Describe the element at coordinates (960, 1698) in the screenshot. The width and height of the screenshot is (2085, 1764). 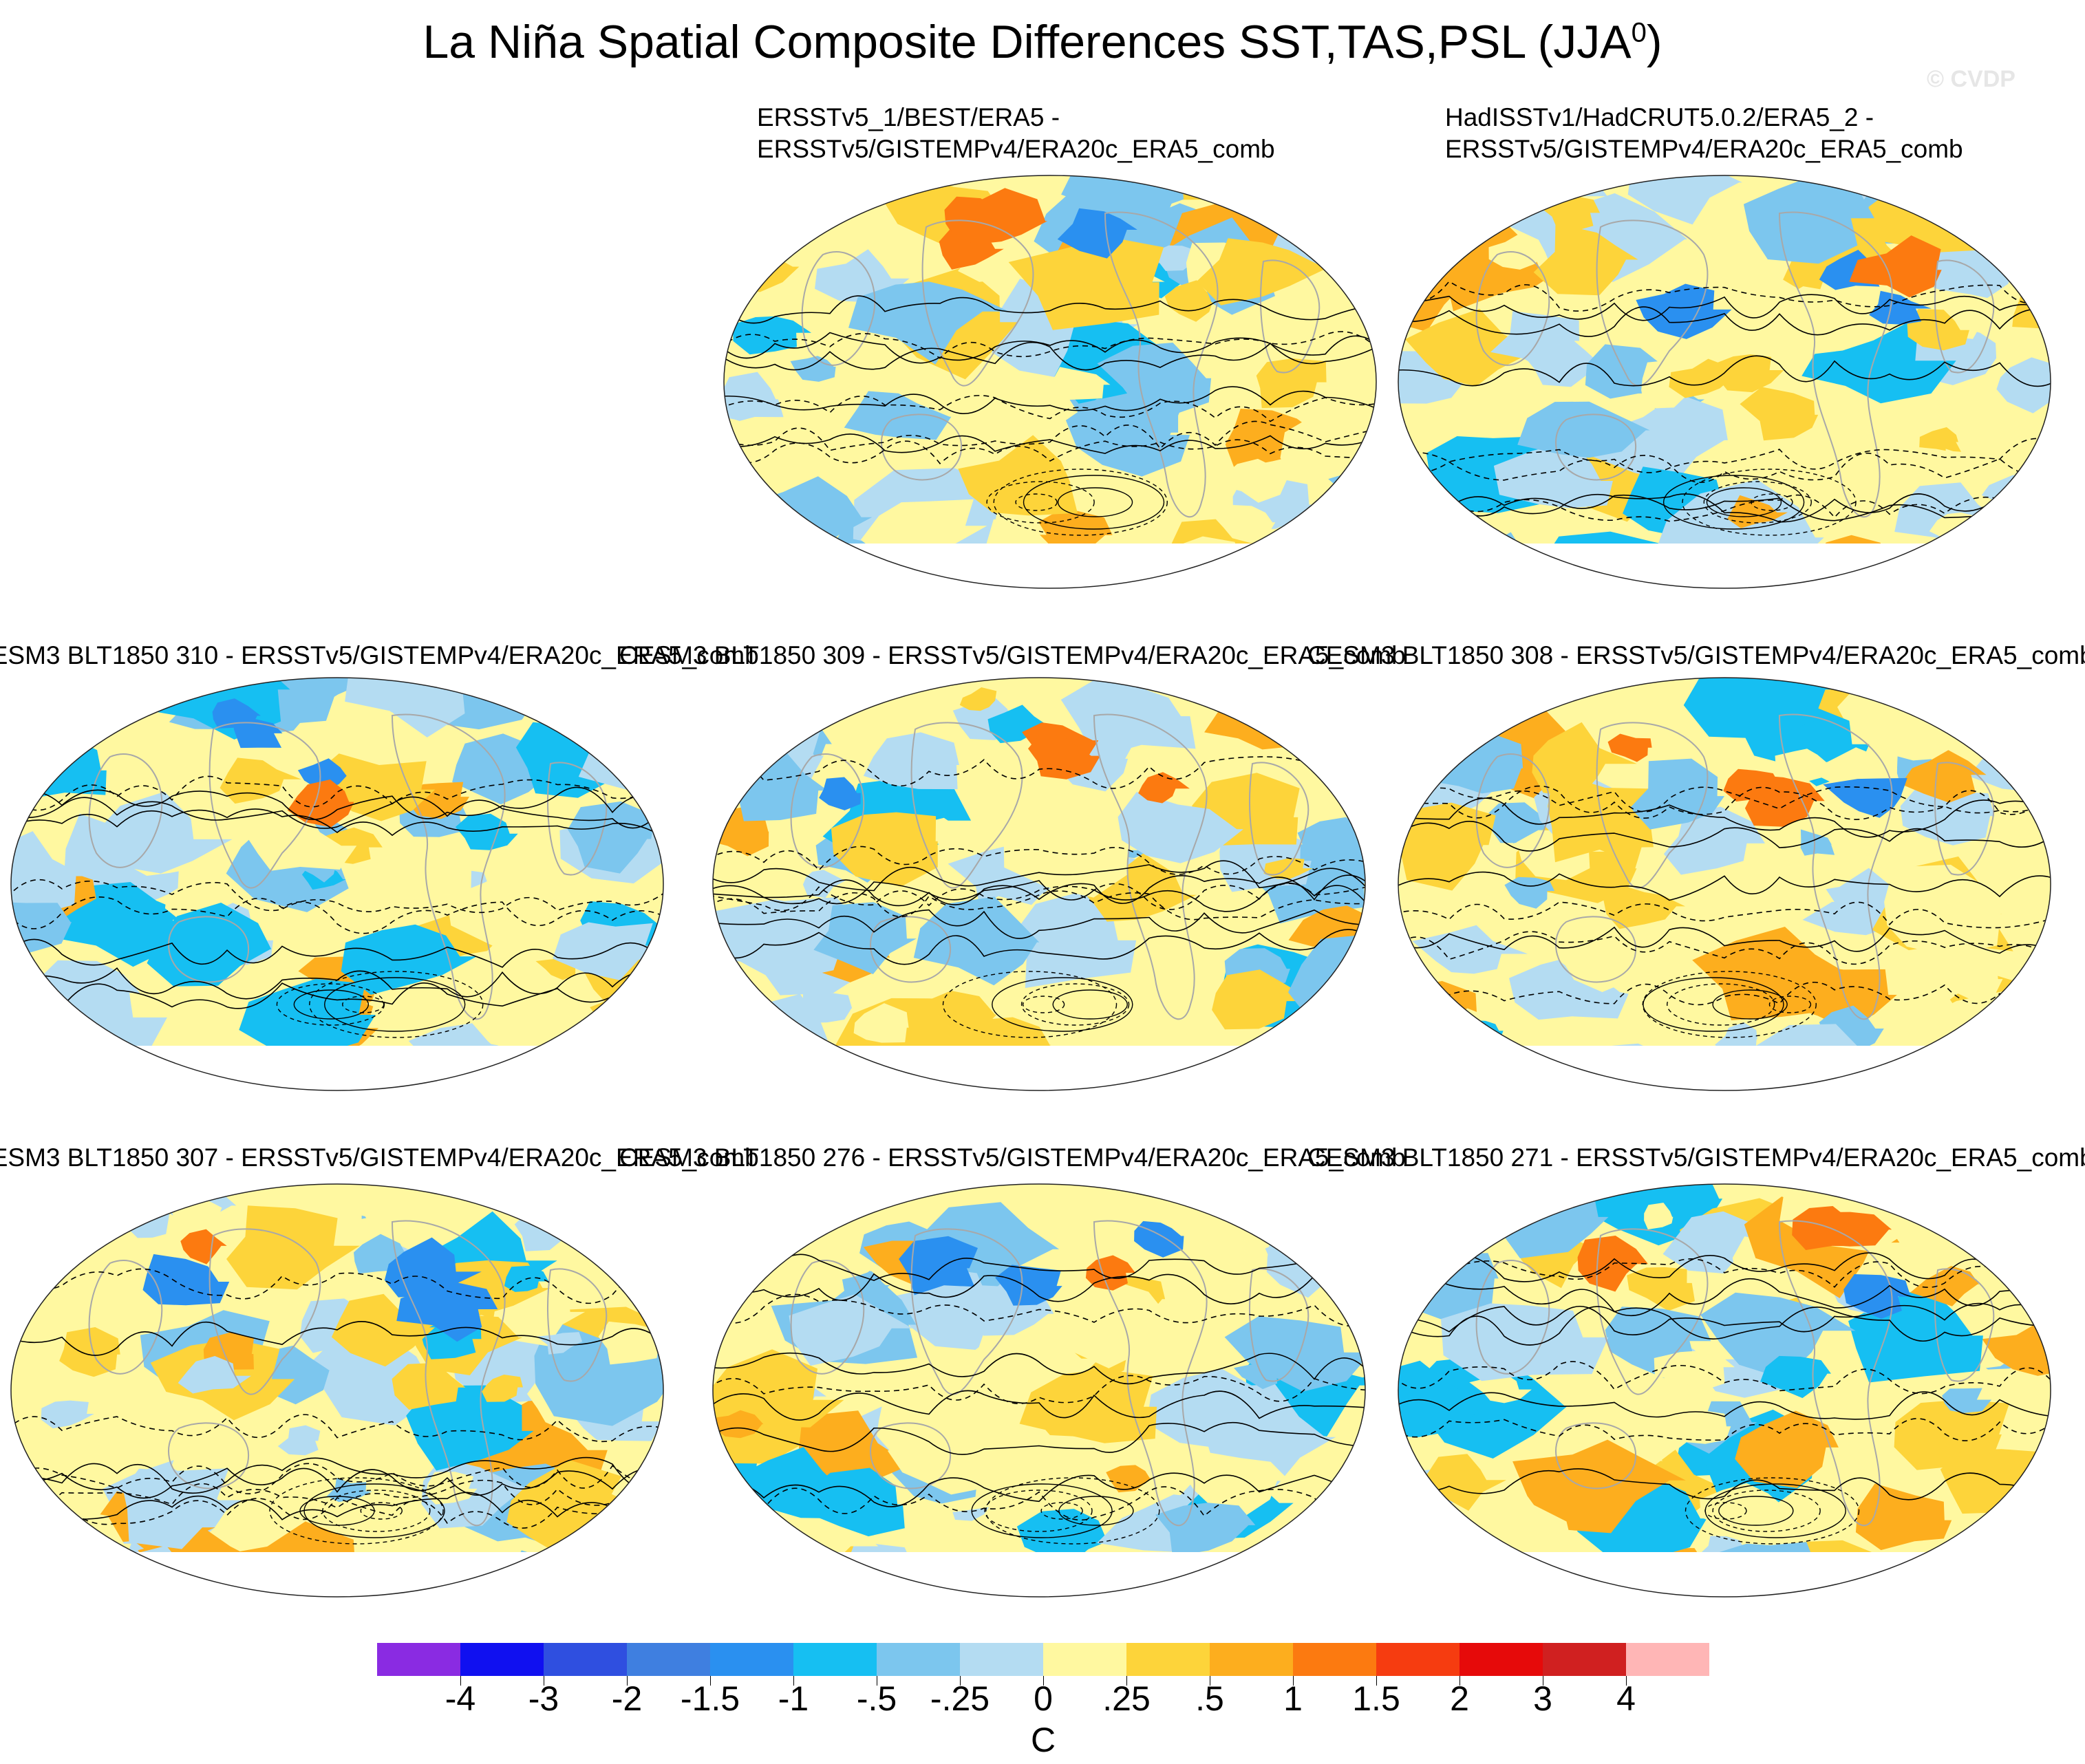
I see `colorbar-label: -.25` at that location.